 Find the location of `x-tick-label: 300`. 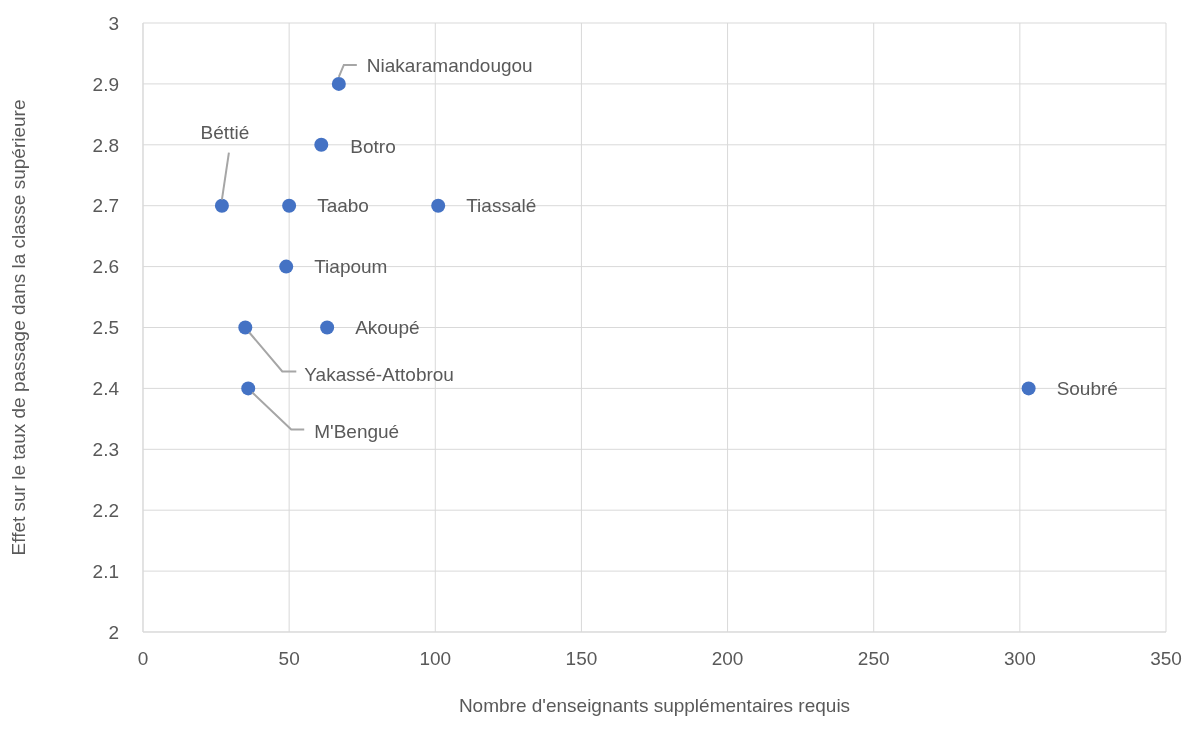

x-tick-label: 300 is located at coordinates (1020, 659).